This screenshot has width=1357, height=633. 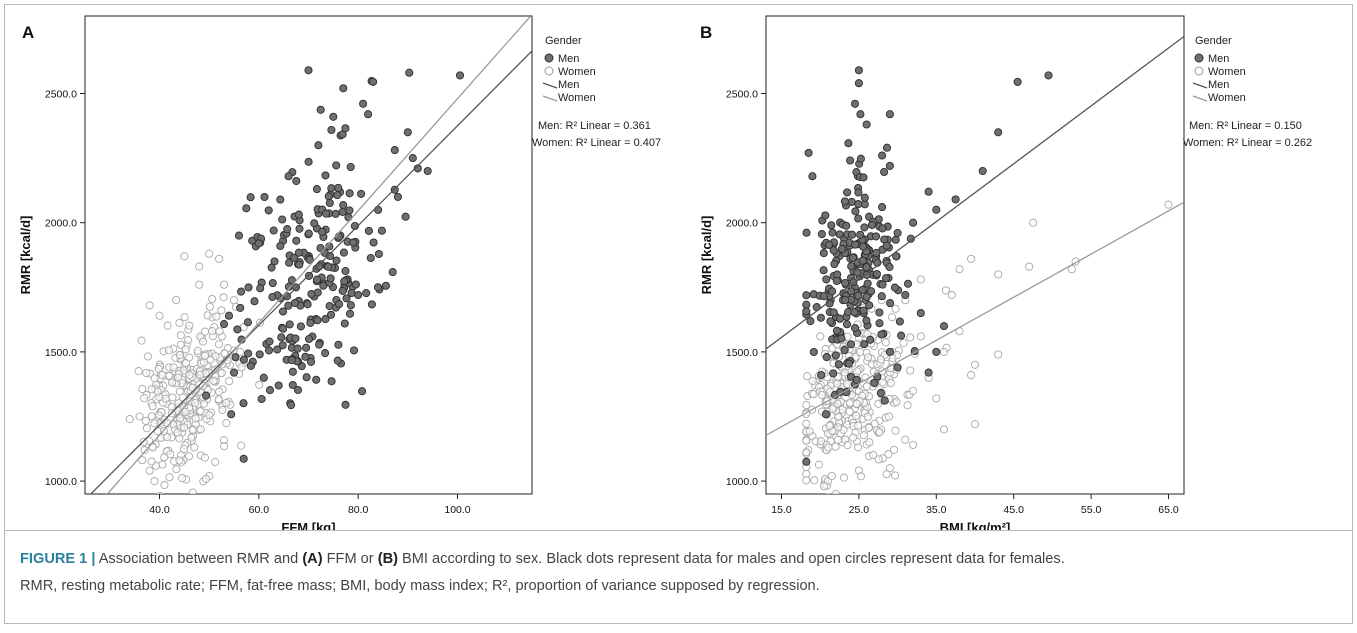 What do you see at coordinates (1013, 510) in the screenshot?
I see `x-tick-label: 45.0` at bounding box center [1013, 510].